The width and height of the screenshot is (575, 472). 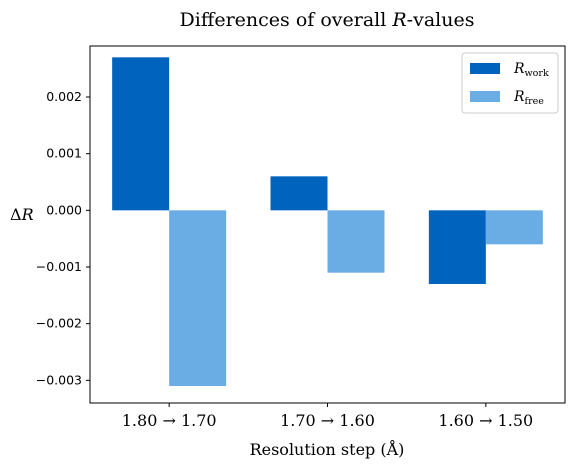 What do you see at coordinates (64, 209) in the screenshot?
I see `y-tick-label: 0.000` at bounding box center [64, 209].